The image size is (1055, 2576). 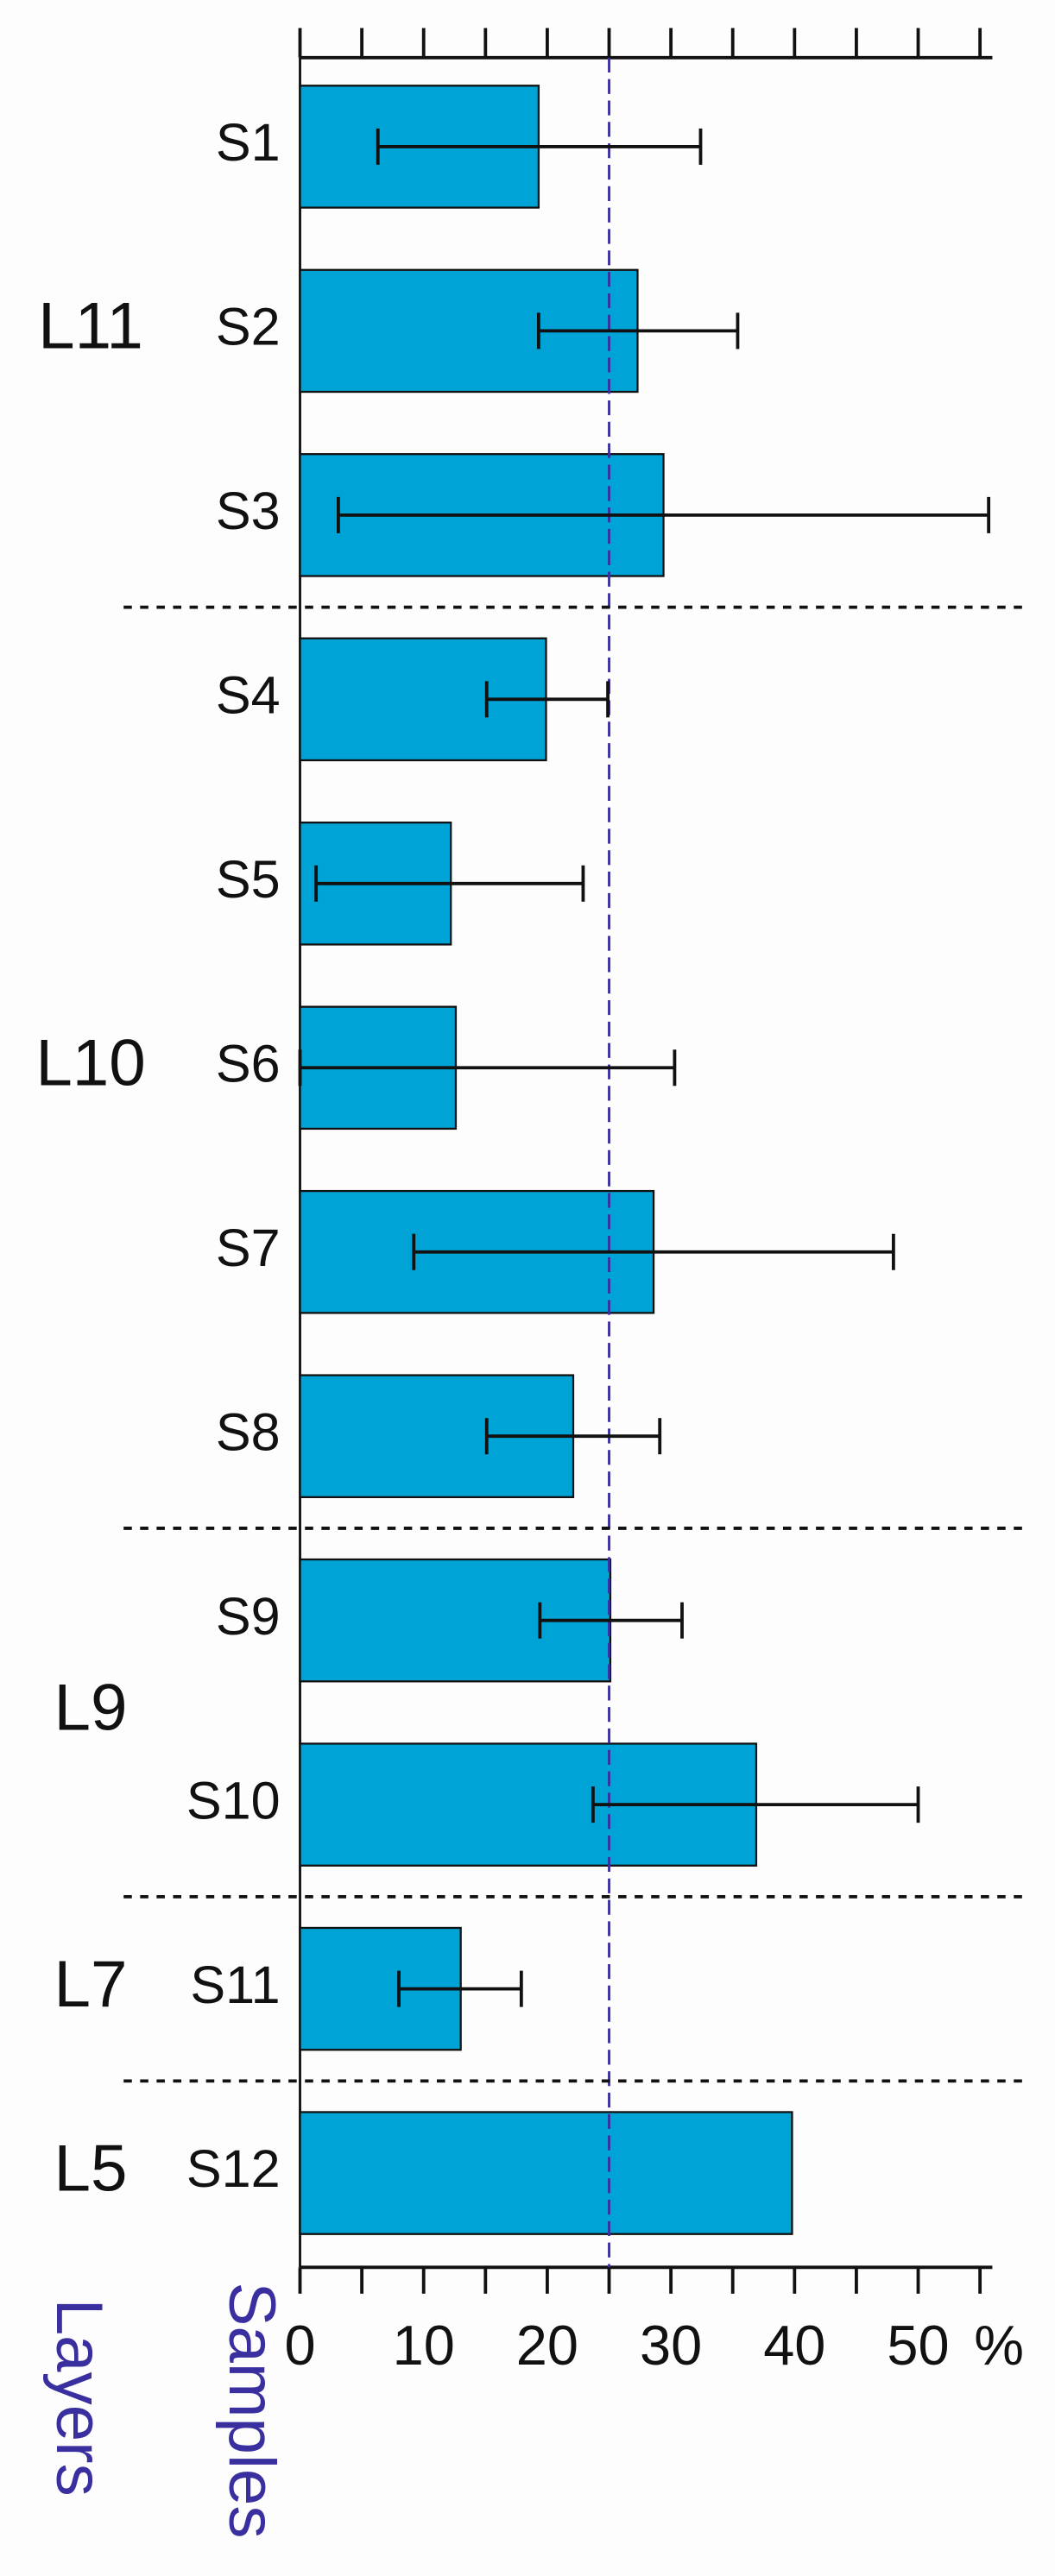 I want to click on y-tick-label: S7, so click(x=248, y=1248).